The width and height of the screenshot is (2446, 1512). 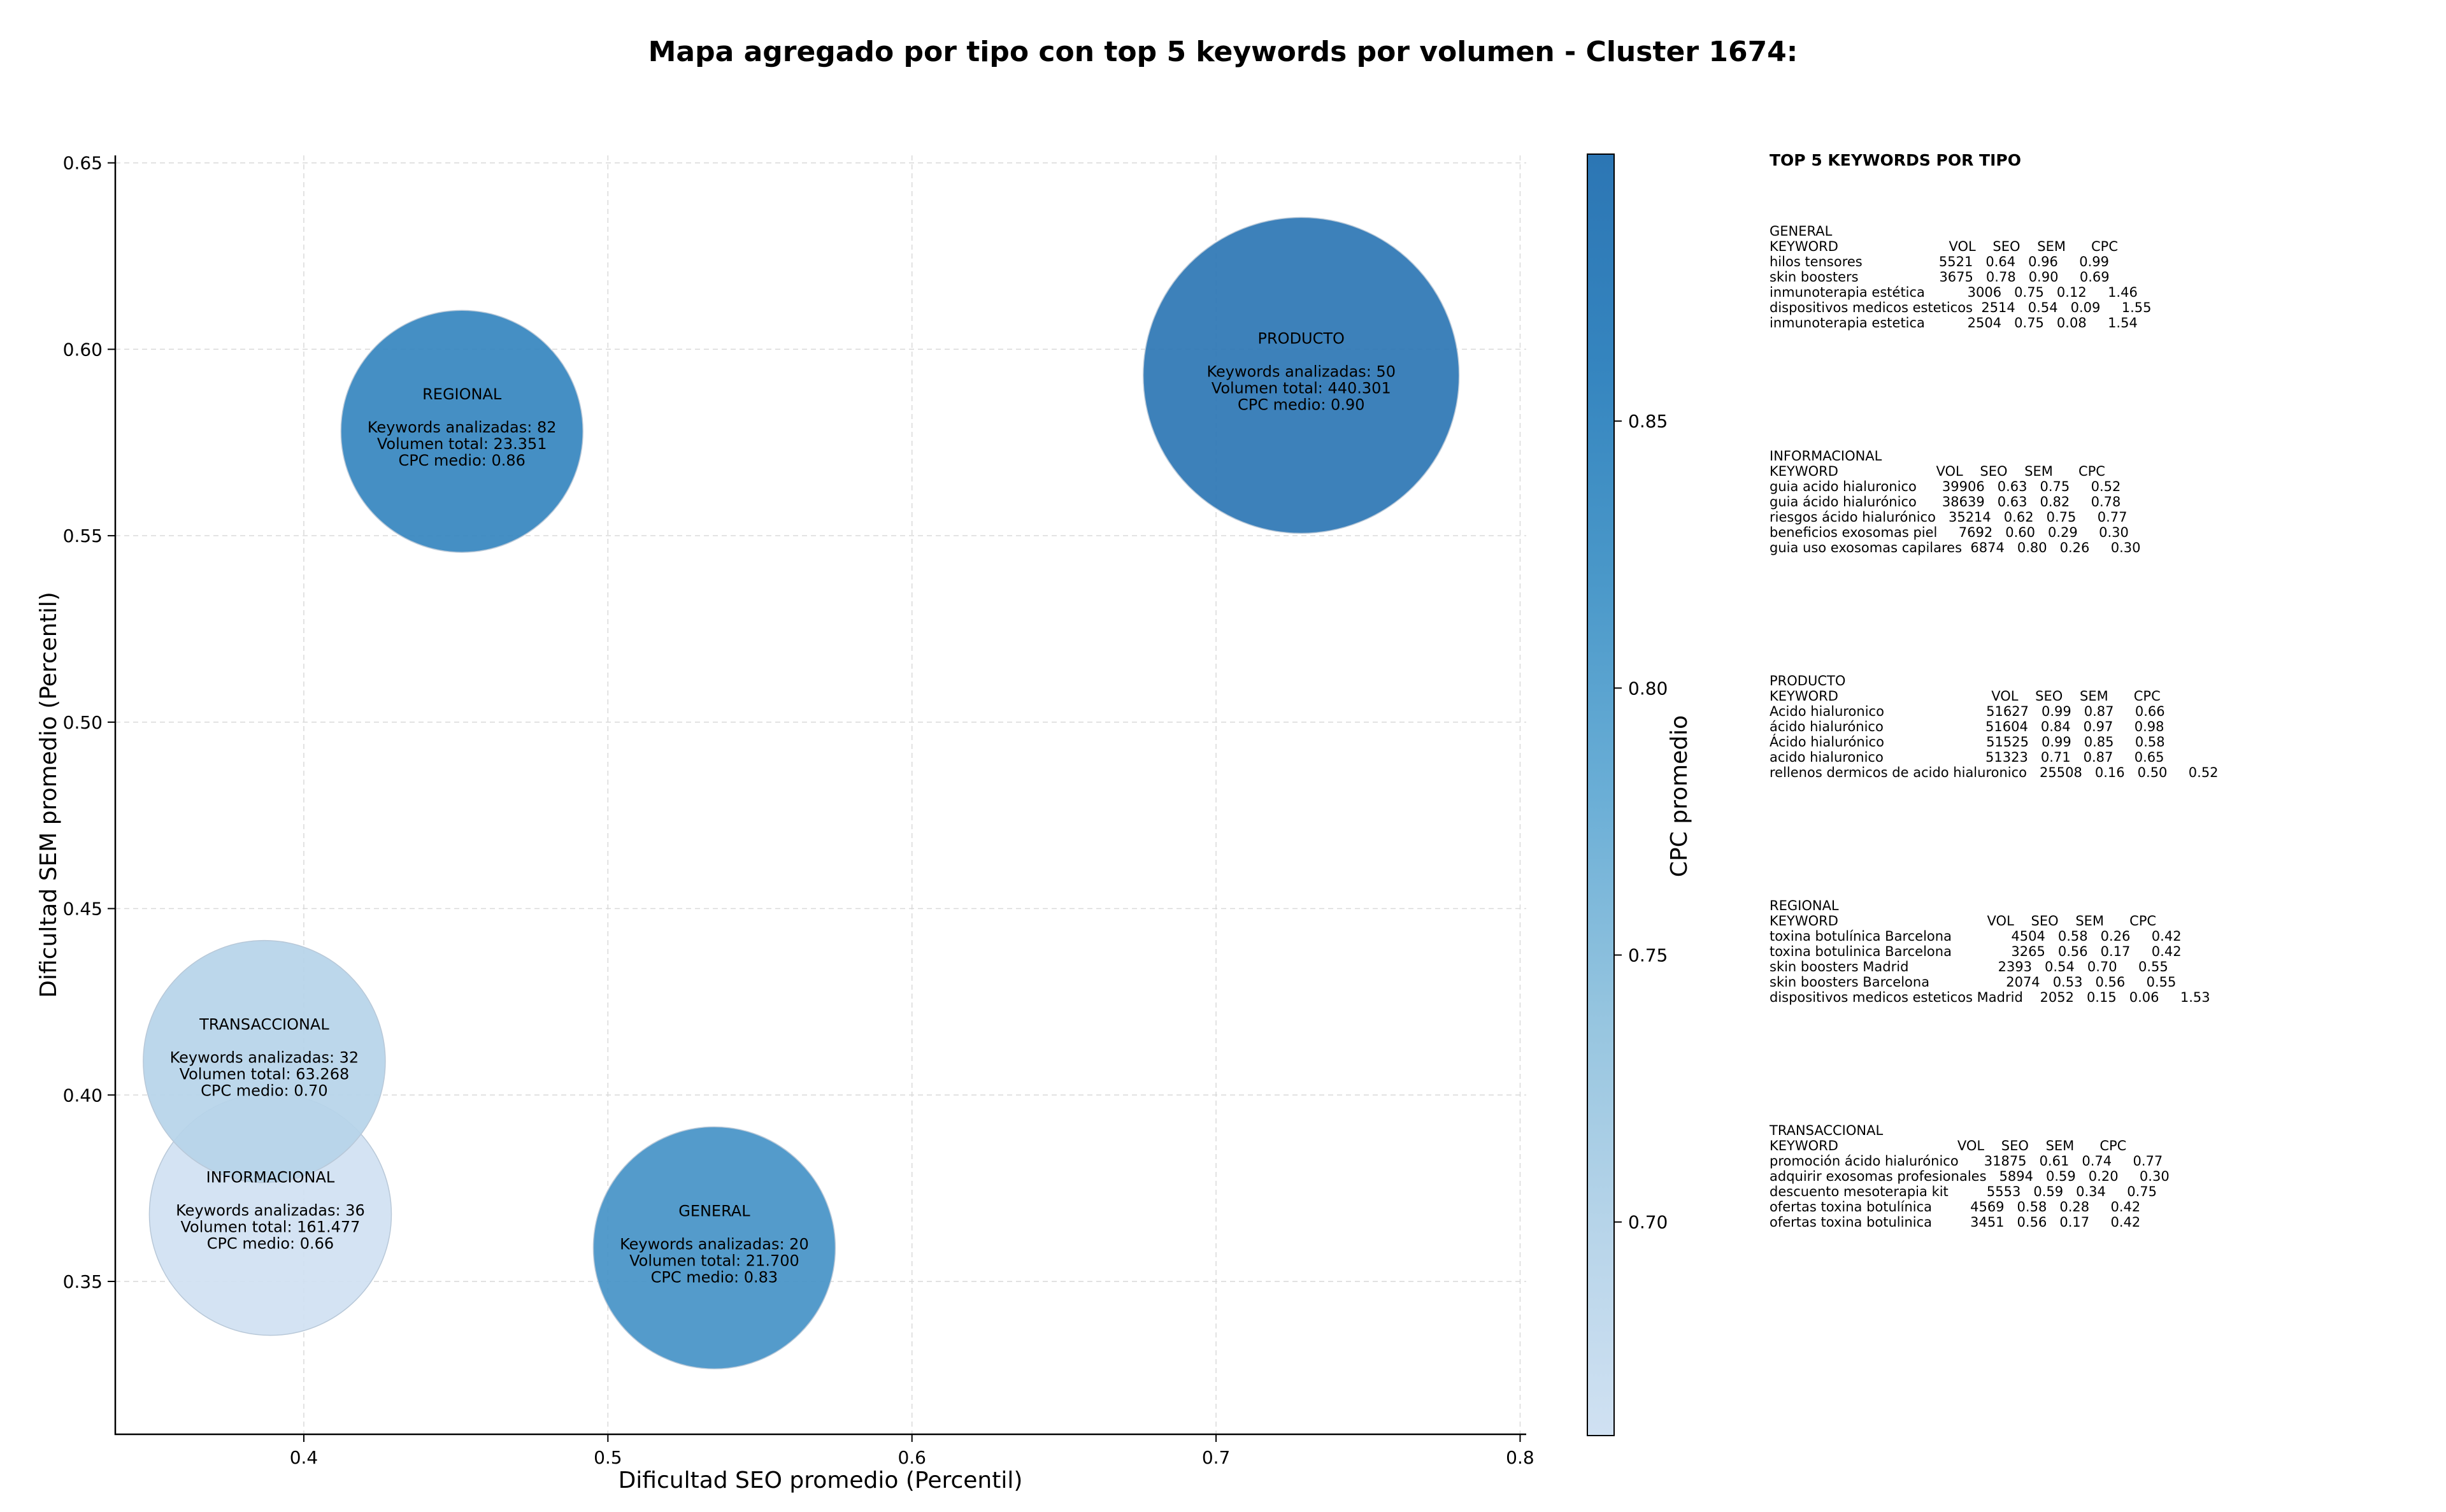 I want to click on bubble-volume-label: Volumen total: 161.477, so click(x=270, y=1227).